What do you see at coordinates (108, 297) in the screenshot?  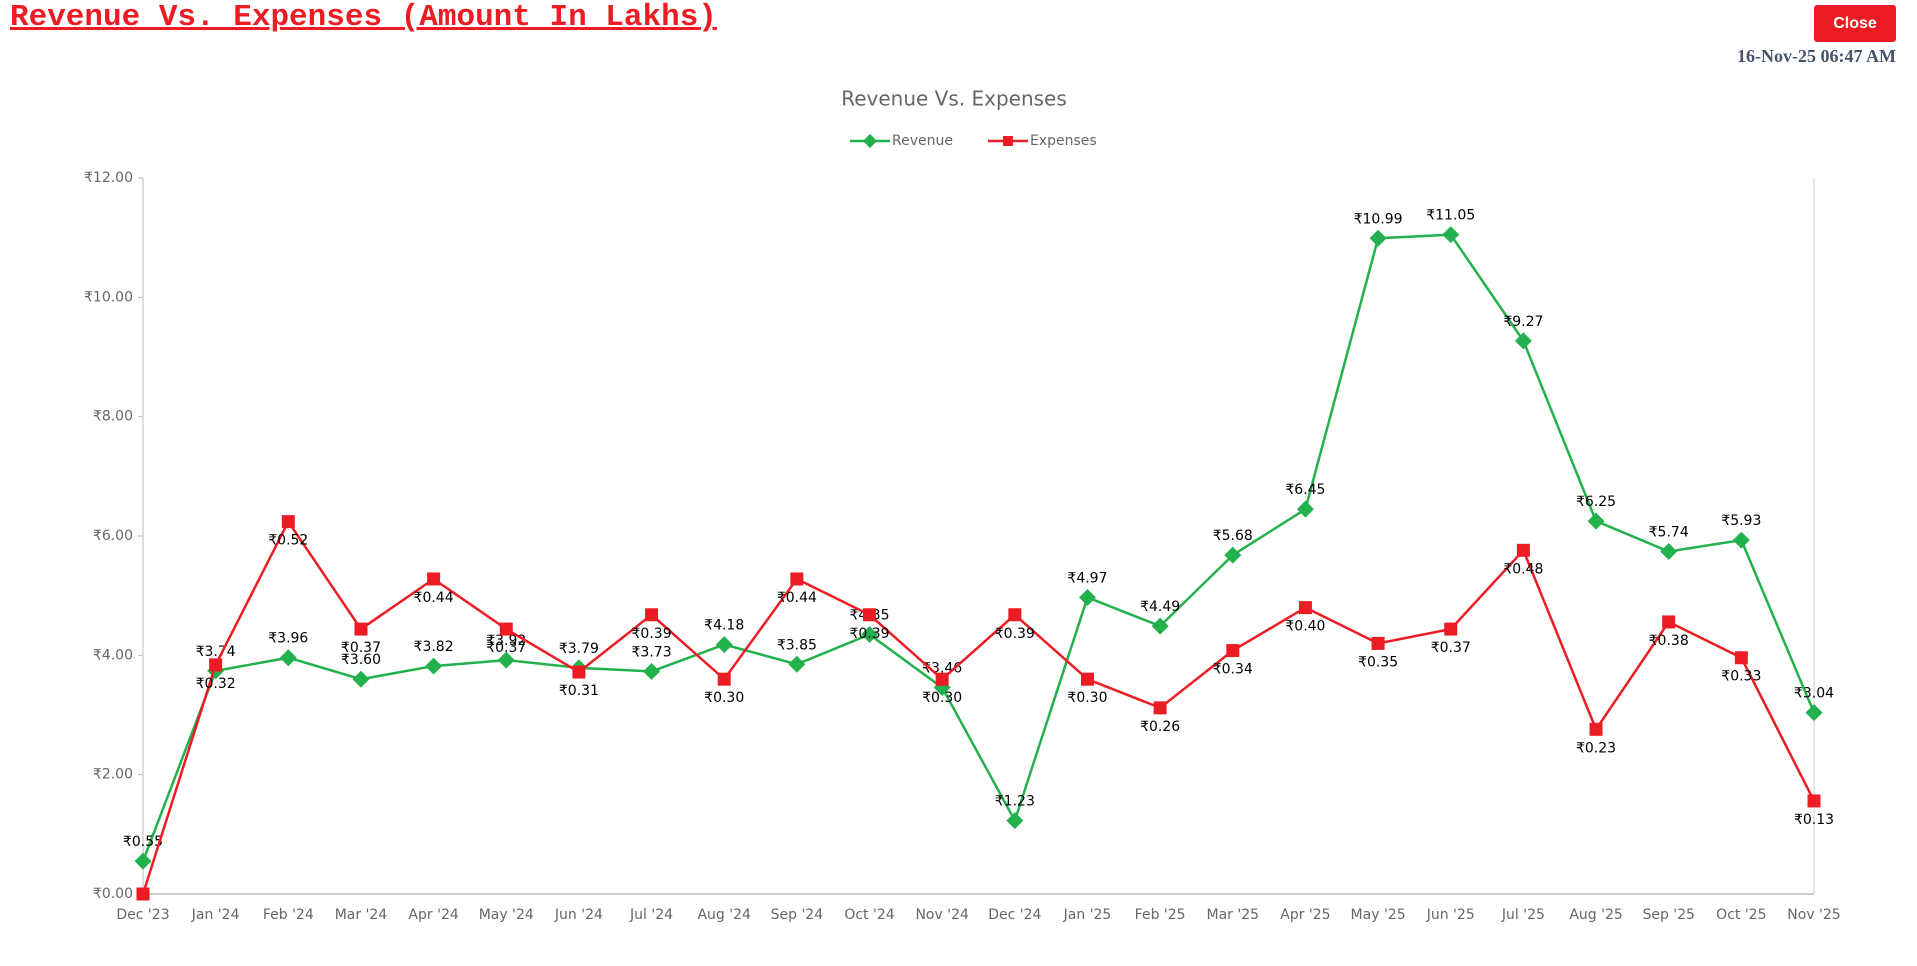 I see `y-tick-label: ₹10.00` at bounding box center [108, 297].